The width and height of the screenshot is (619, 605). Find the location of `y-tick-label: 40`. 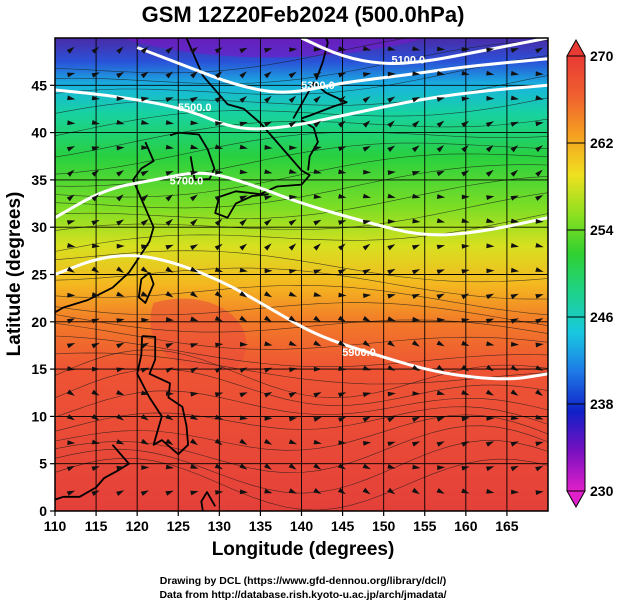

y-tick-label: 40 is located at coordinates (39, 133).